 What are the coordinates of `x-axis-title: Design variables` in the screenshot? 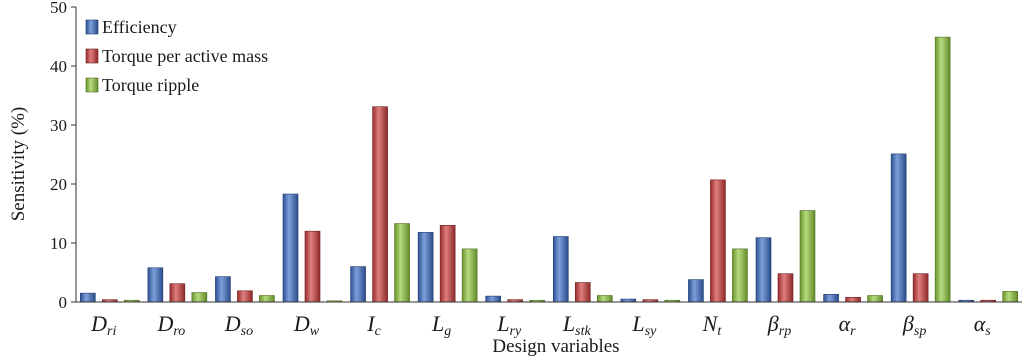 It's located at (555, 346).